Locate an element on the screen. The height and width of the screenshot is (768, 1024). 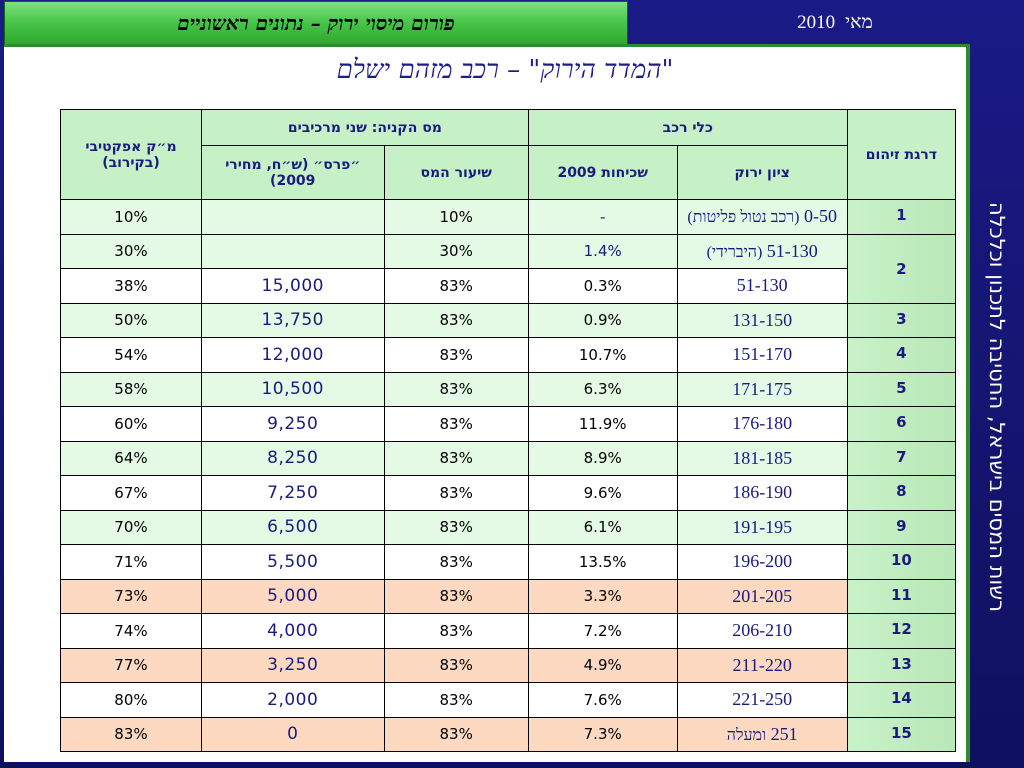
effective-rate-cell: 64% is located at coordinates (131, 458).